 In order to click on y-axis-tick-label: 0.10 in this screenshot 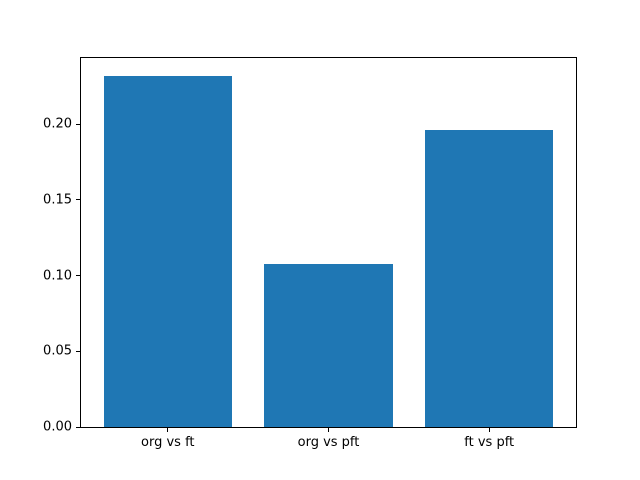, I will do `click(57, 276)`.